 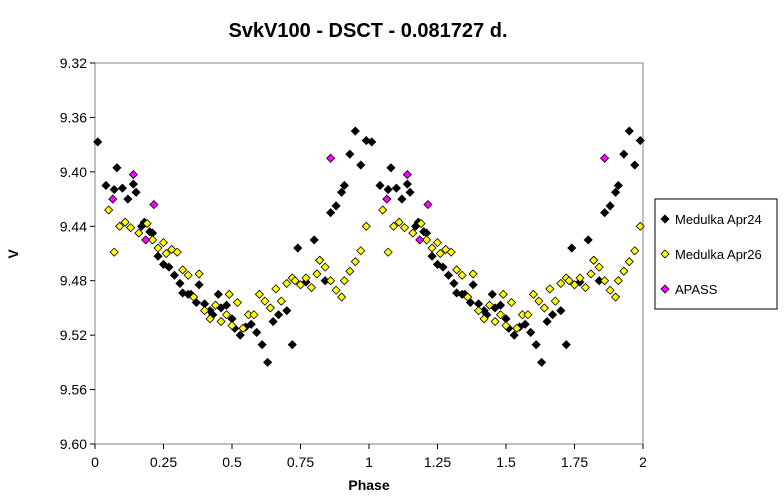 What do you see at coordinates (368, 485) in the screenshot?
I see `x-axis-label: Phase` at bounding box center [368, 485].